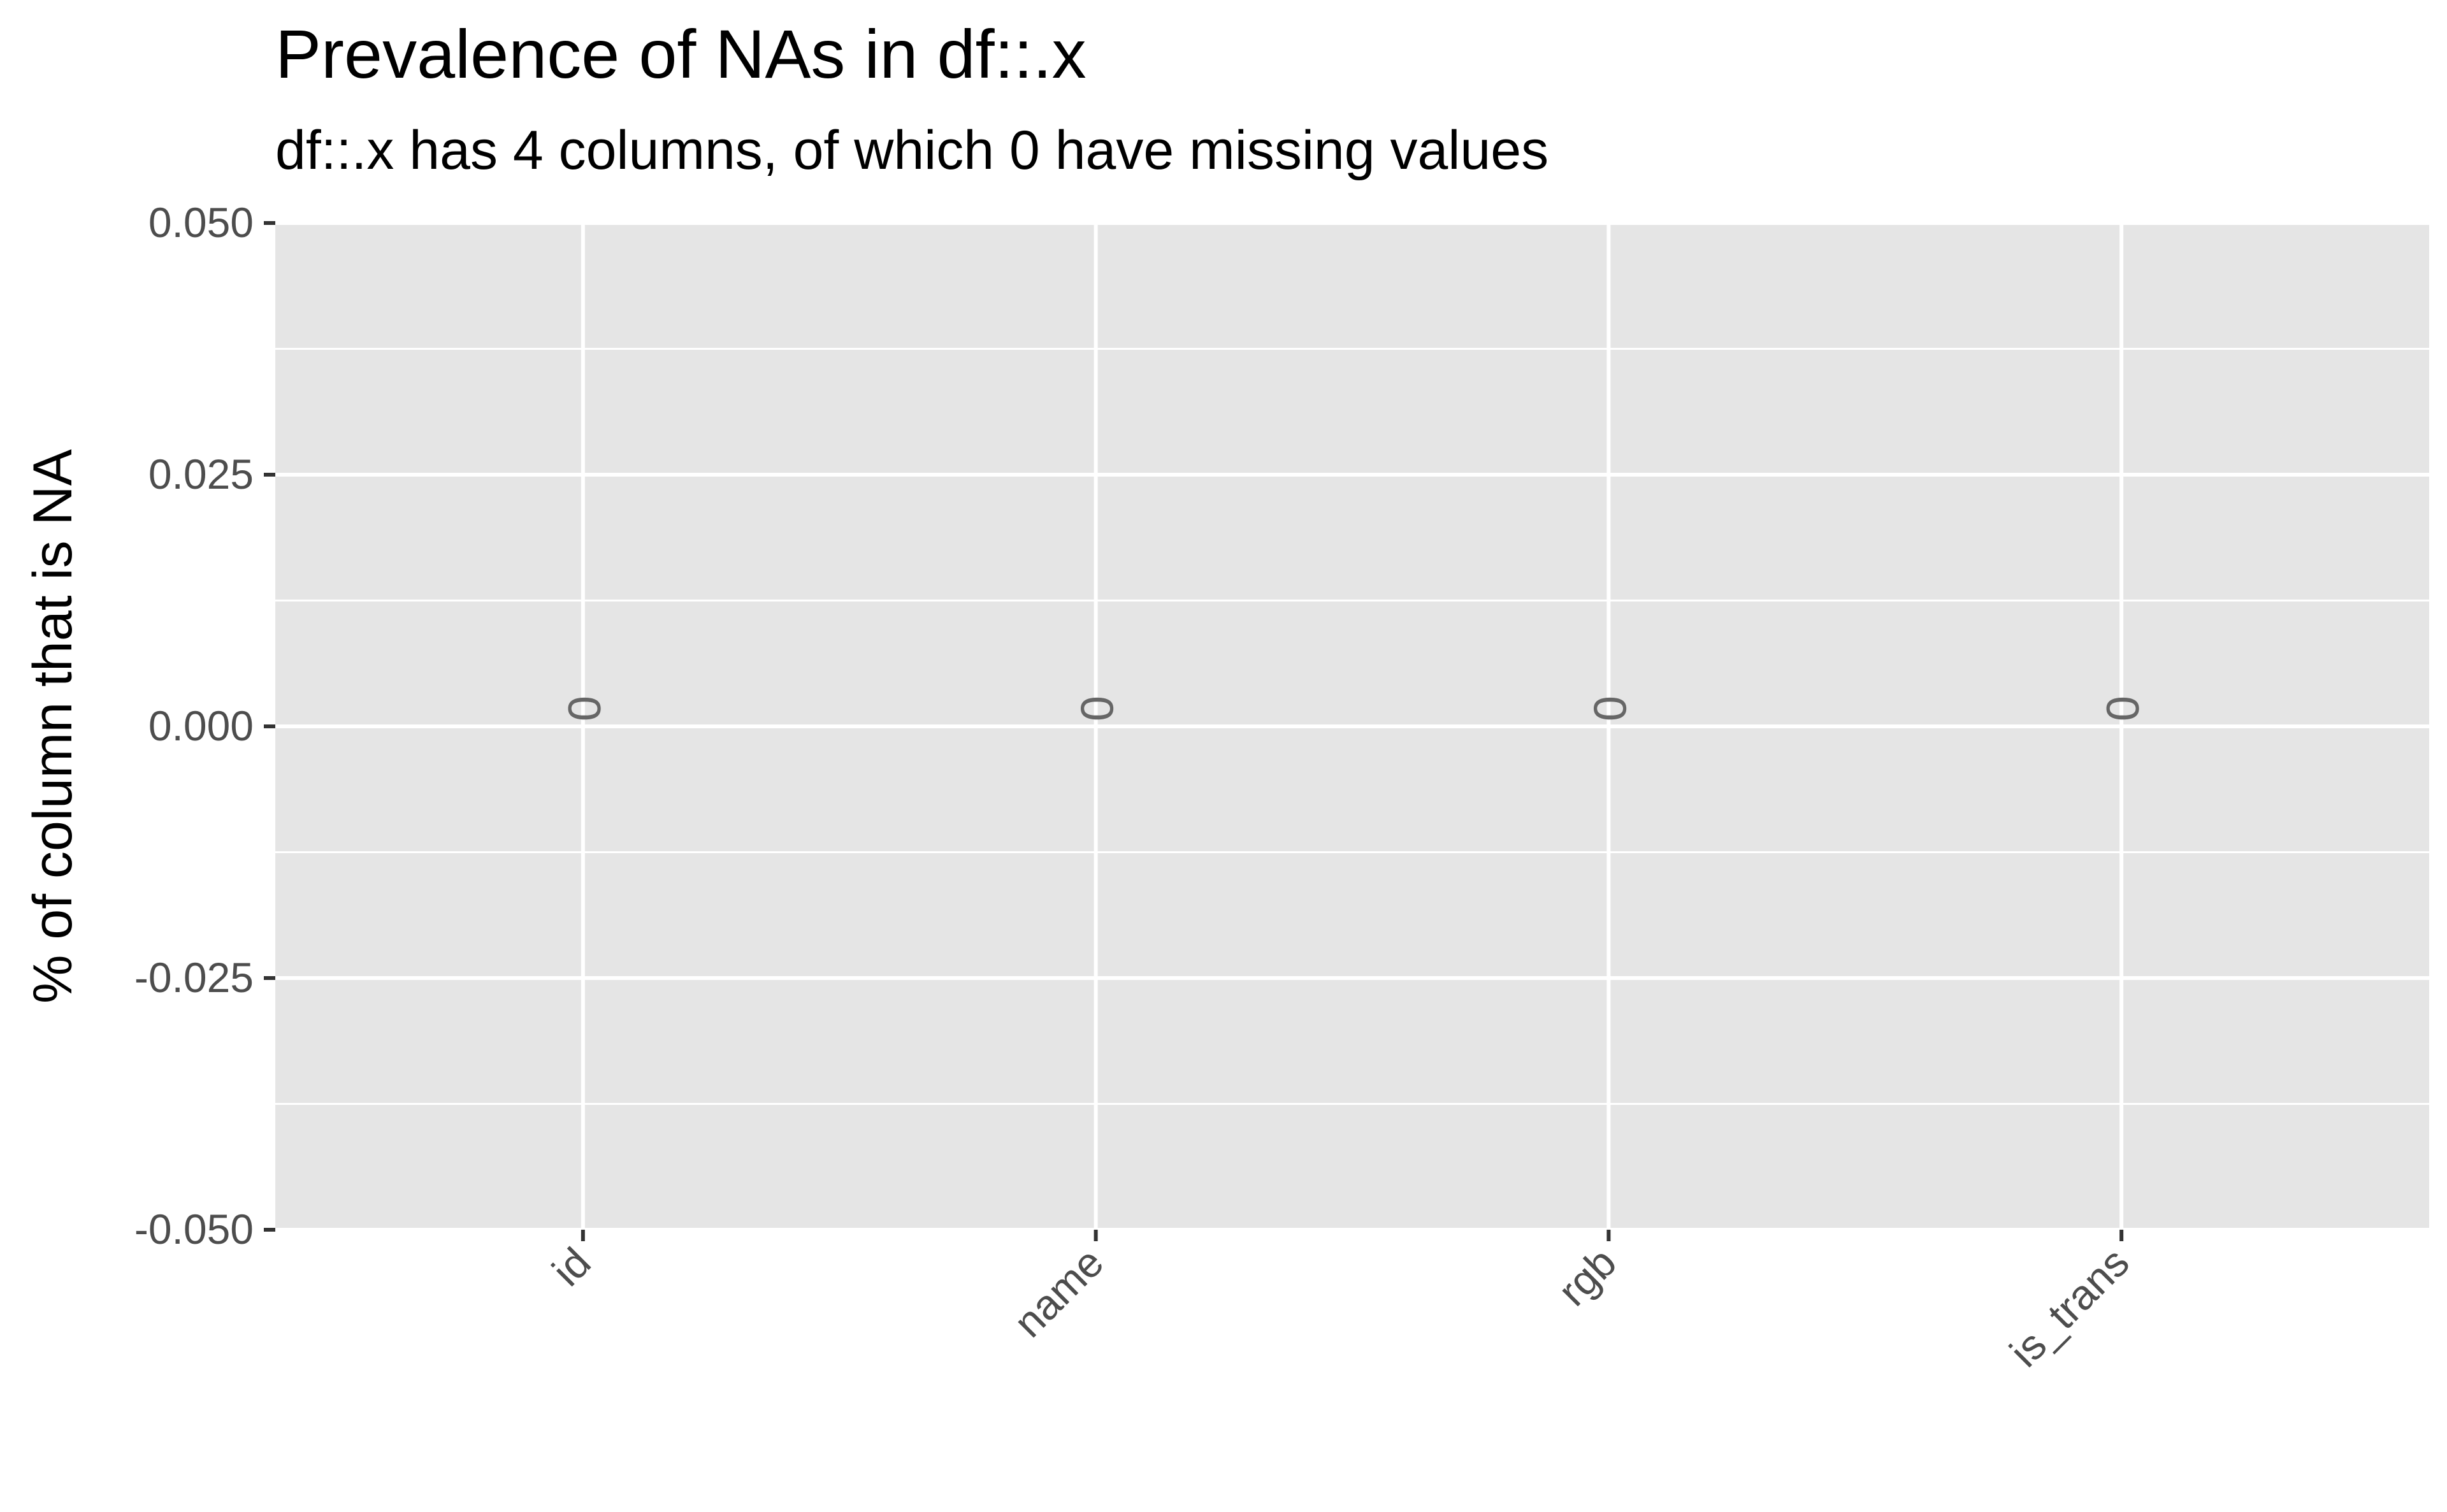 This screenshot has height=1512, width=2447. I want to click on y-tick-label: 0.000, so click(201, 725).